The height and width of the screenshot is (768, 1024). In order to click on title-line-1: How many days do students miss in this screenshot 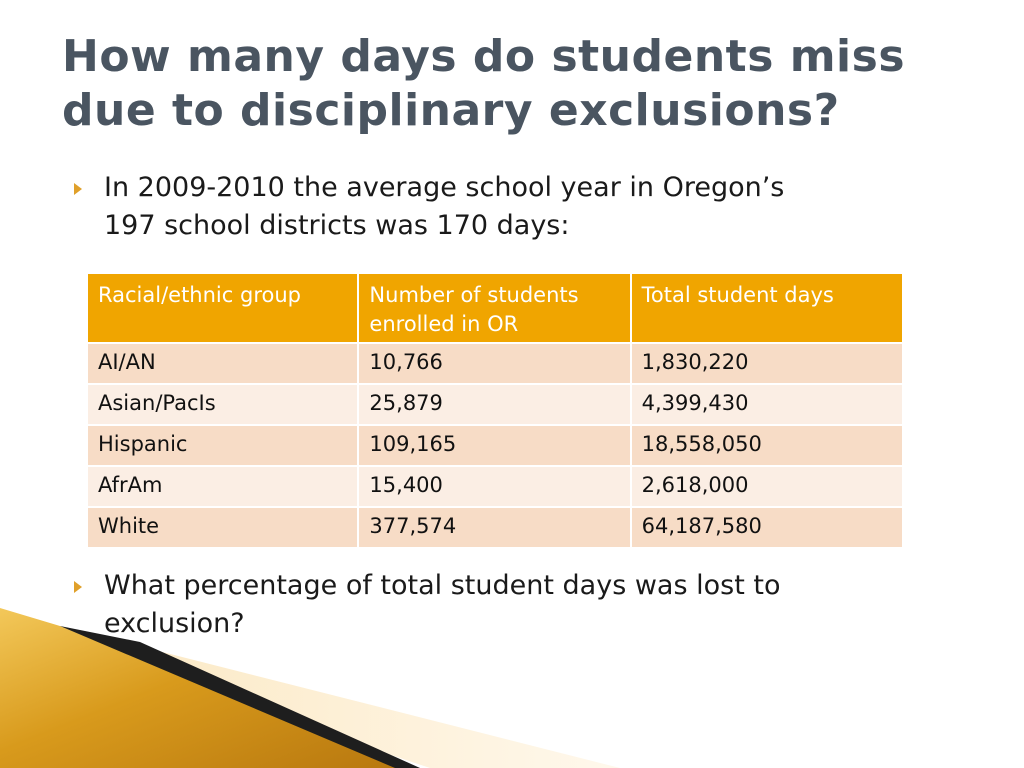, I will do `click(484, 56)`.